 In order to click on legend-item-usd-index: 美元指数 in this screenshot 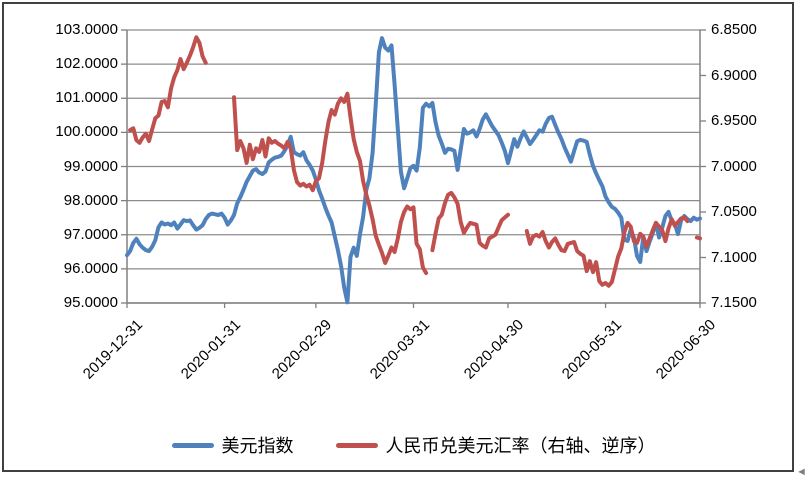, I will do `click(232, 445)`.